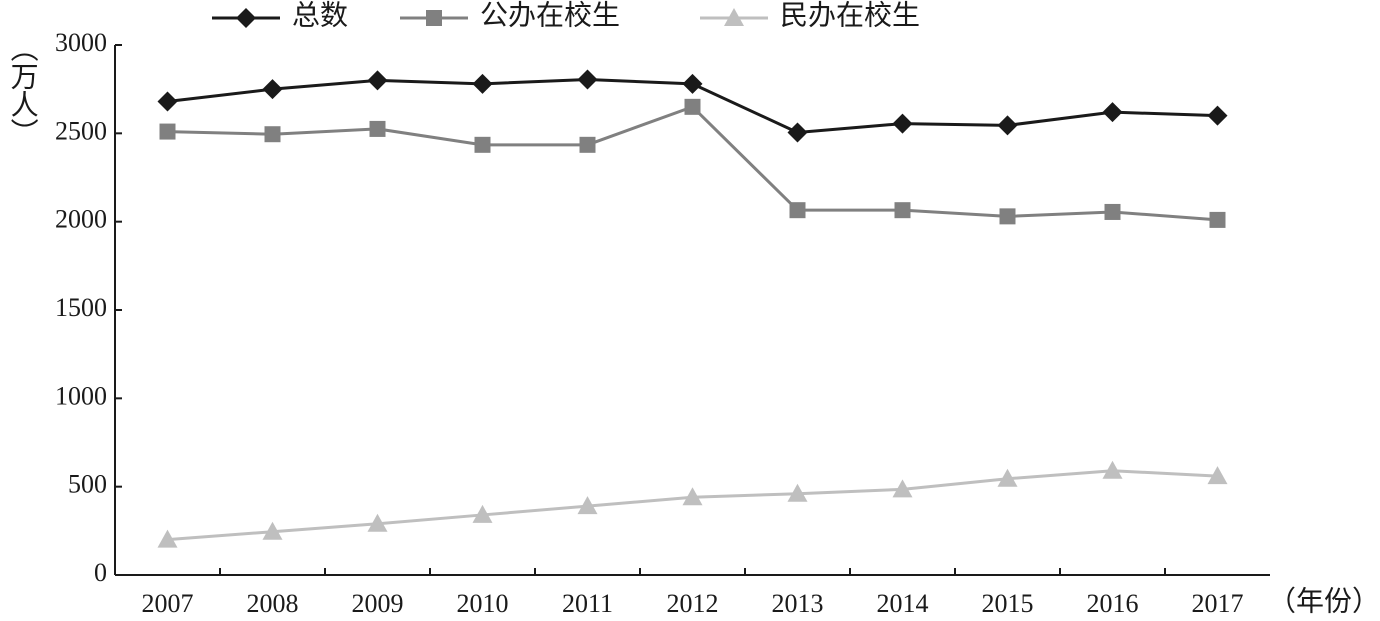 The width and height of the screenshot is (1380, 621). I want to click on y-tick-label: 1500, so click(81, 307).